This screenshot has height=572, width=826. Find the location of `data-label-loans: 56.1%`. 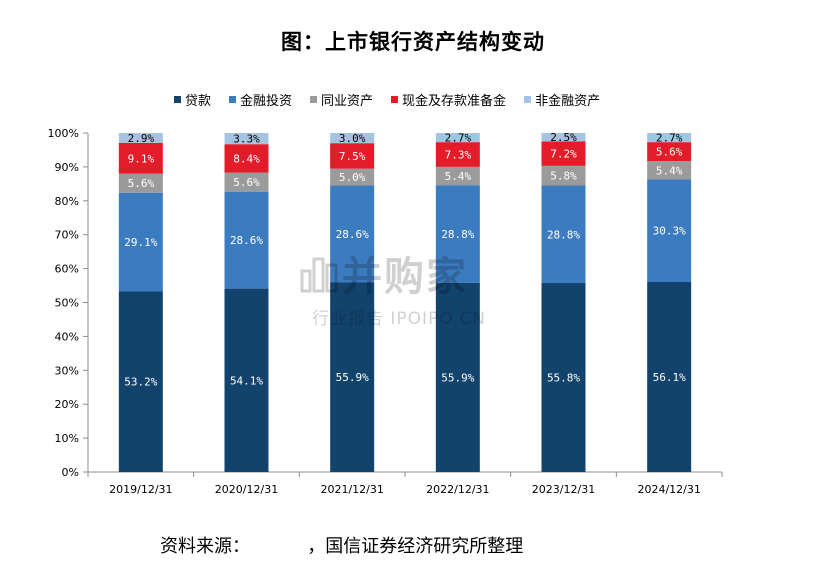

data-label-loans: 56.1% is located at coordinates (669, 377).